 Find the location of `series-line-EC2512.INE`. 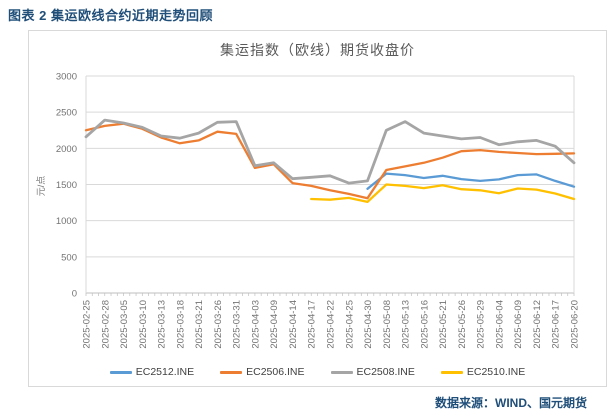

series-line-EC2512.INE is located at coordinates (471, 181).